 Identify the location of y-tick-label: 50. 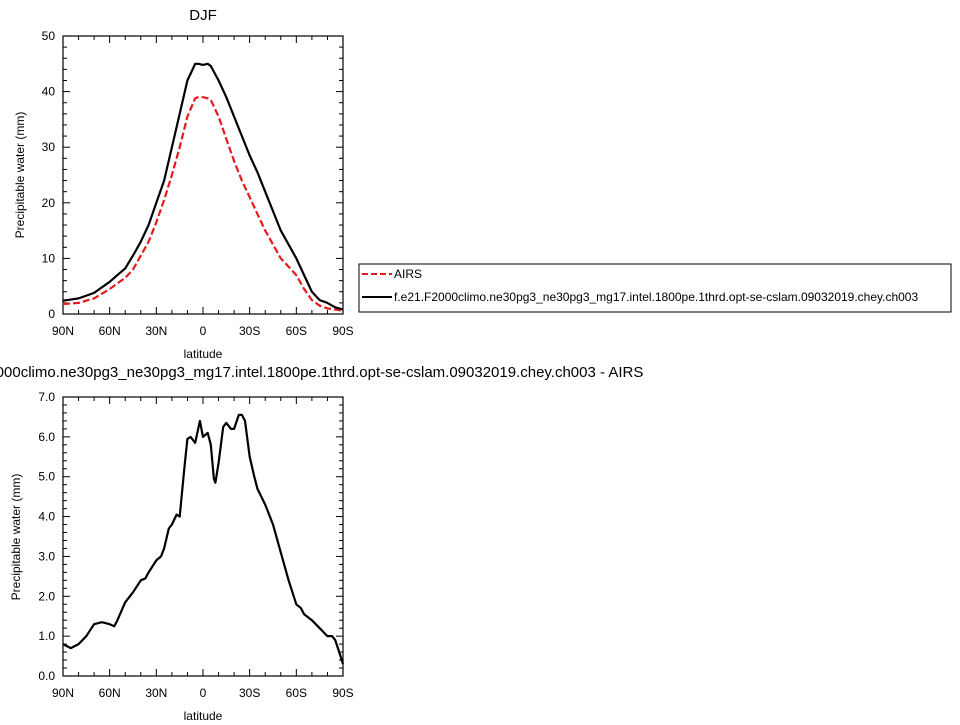
(49, 36).